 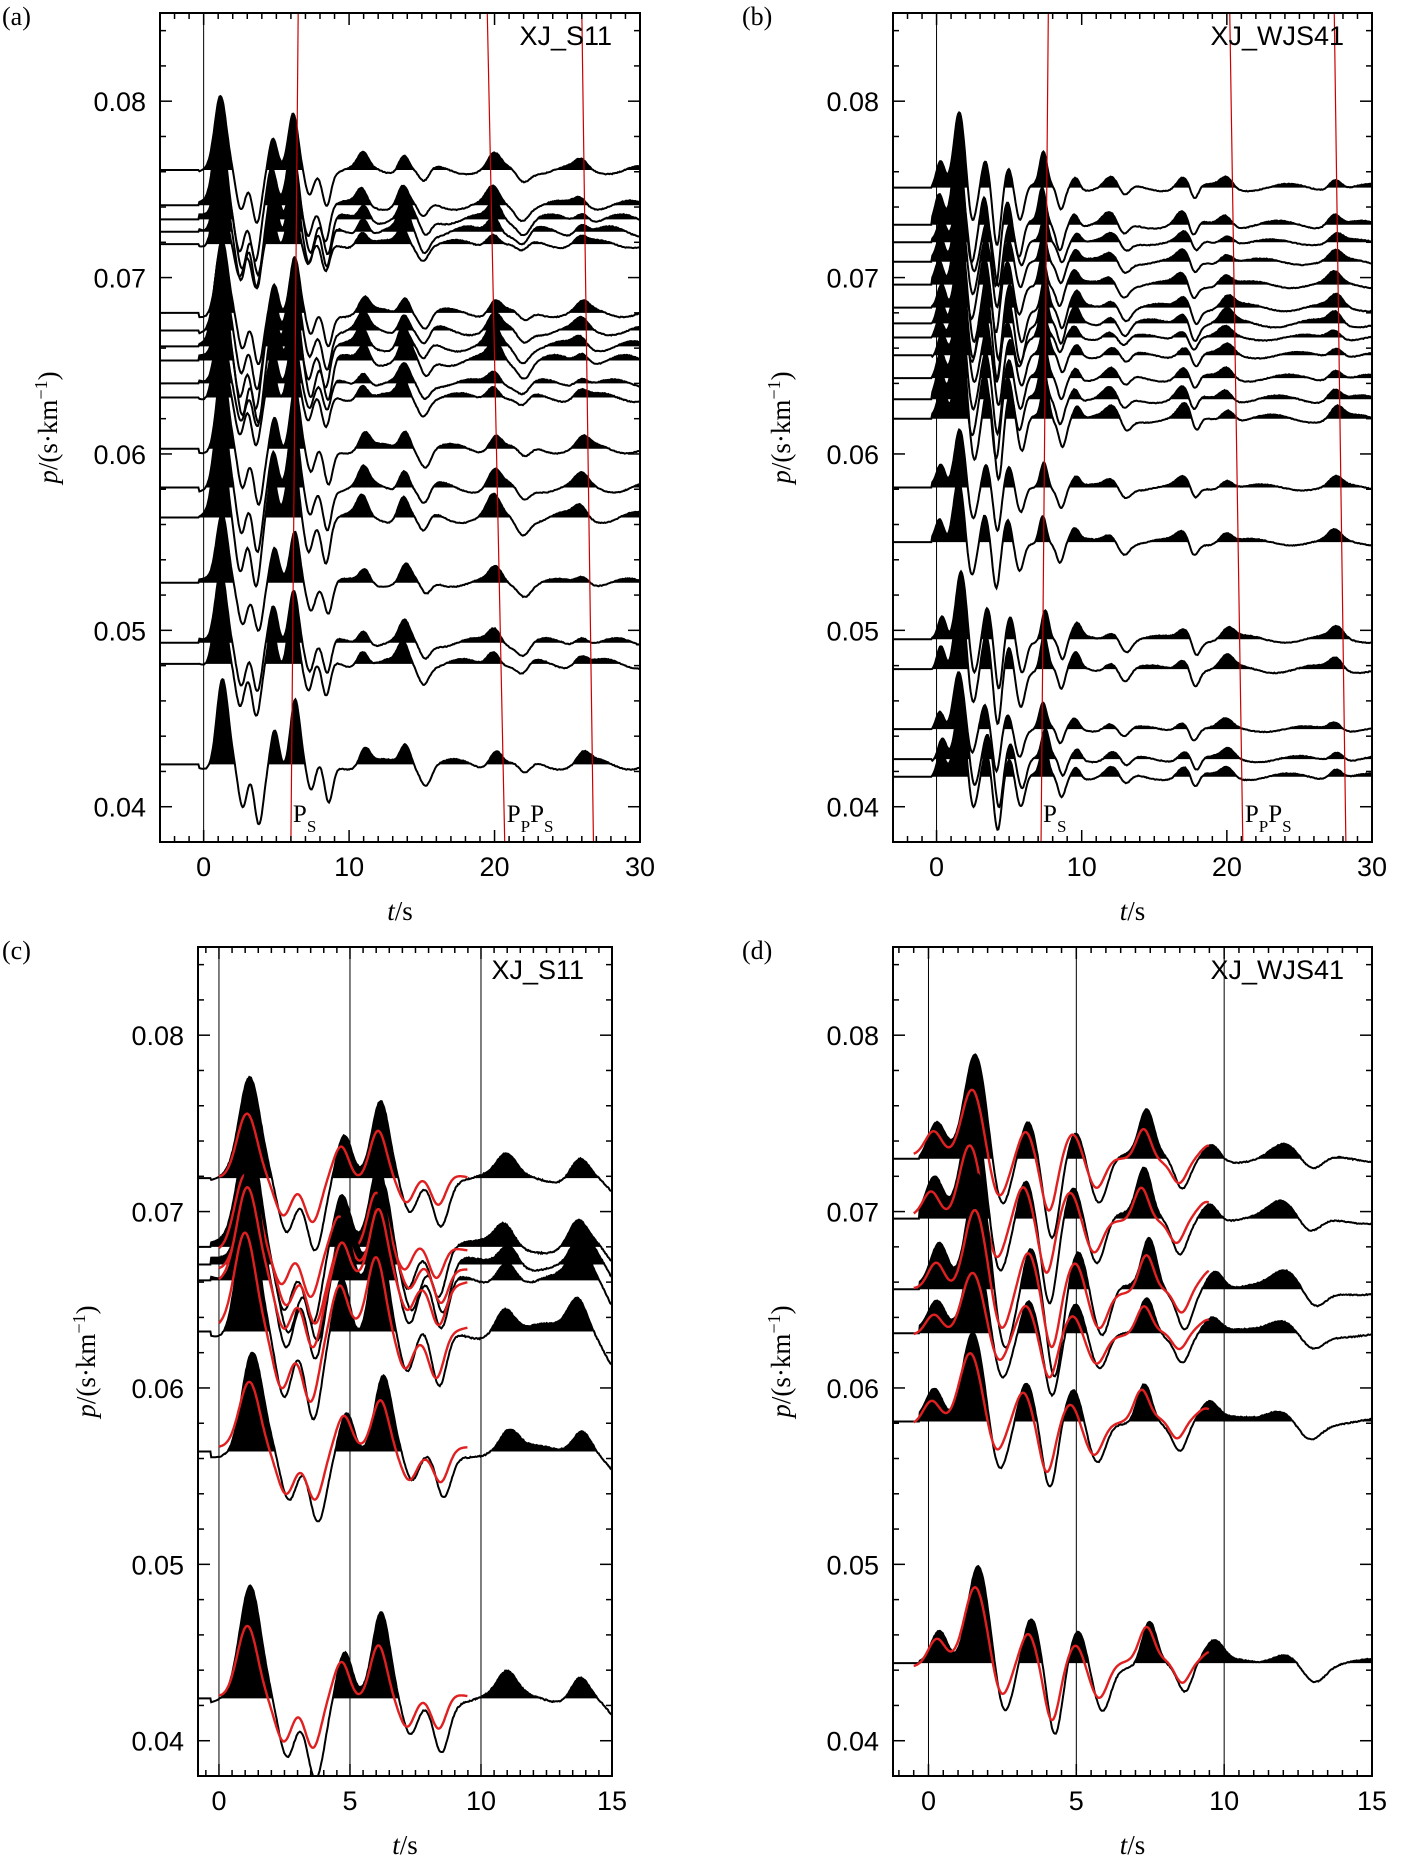 What do you see at coordinates (1054, 818) in the screenshot?
I see `phase-label-ps: PS` at bounding box center [1054, 818].